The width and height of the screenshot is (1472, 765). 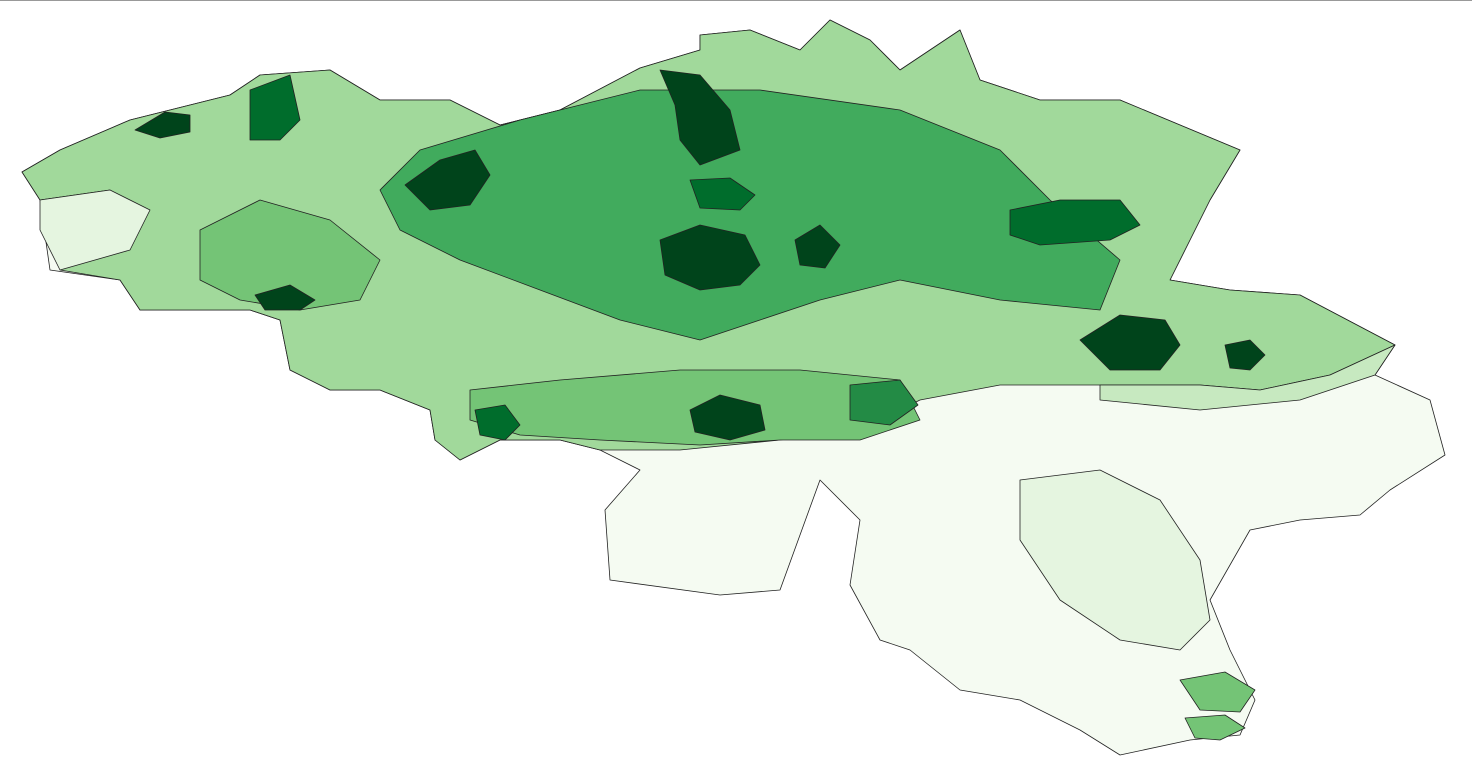 I want to click on region-west, so click(x=290, y=255).